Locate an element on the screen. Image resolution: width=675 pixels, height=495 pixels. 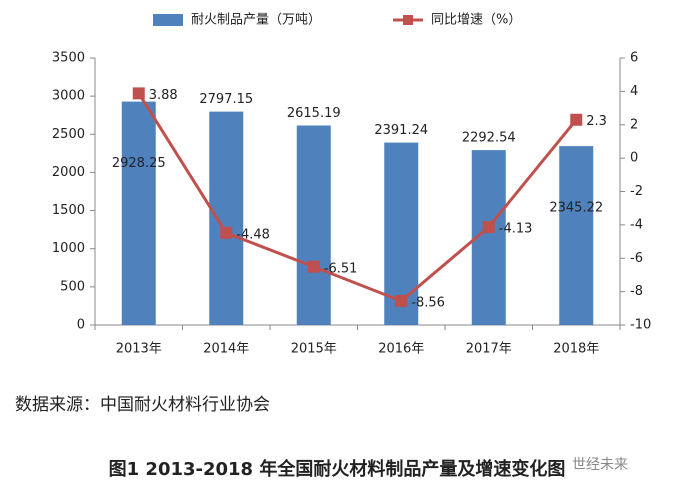
y2-tick-label: -10 is located at coordinates (640, 325).